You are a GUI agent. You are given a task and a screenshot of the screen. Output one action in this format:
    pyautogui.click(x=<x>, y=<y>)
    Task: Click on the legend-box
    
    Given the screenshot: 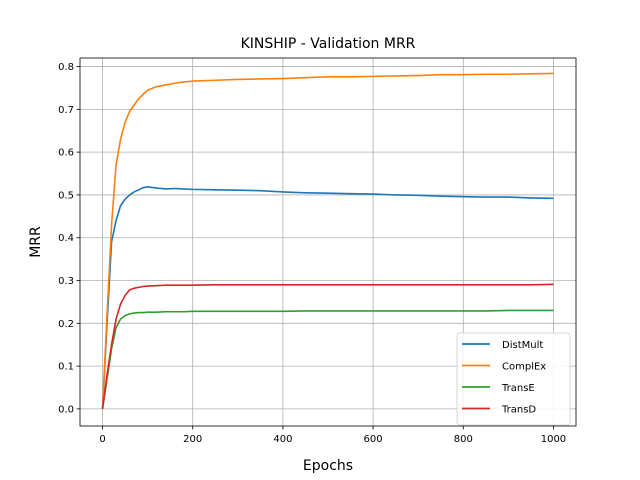 What is the action you would take?
    pyautogui.click(x=513, y=379)
    